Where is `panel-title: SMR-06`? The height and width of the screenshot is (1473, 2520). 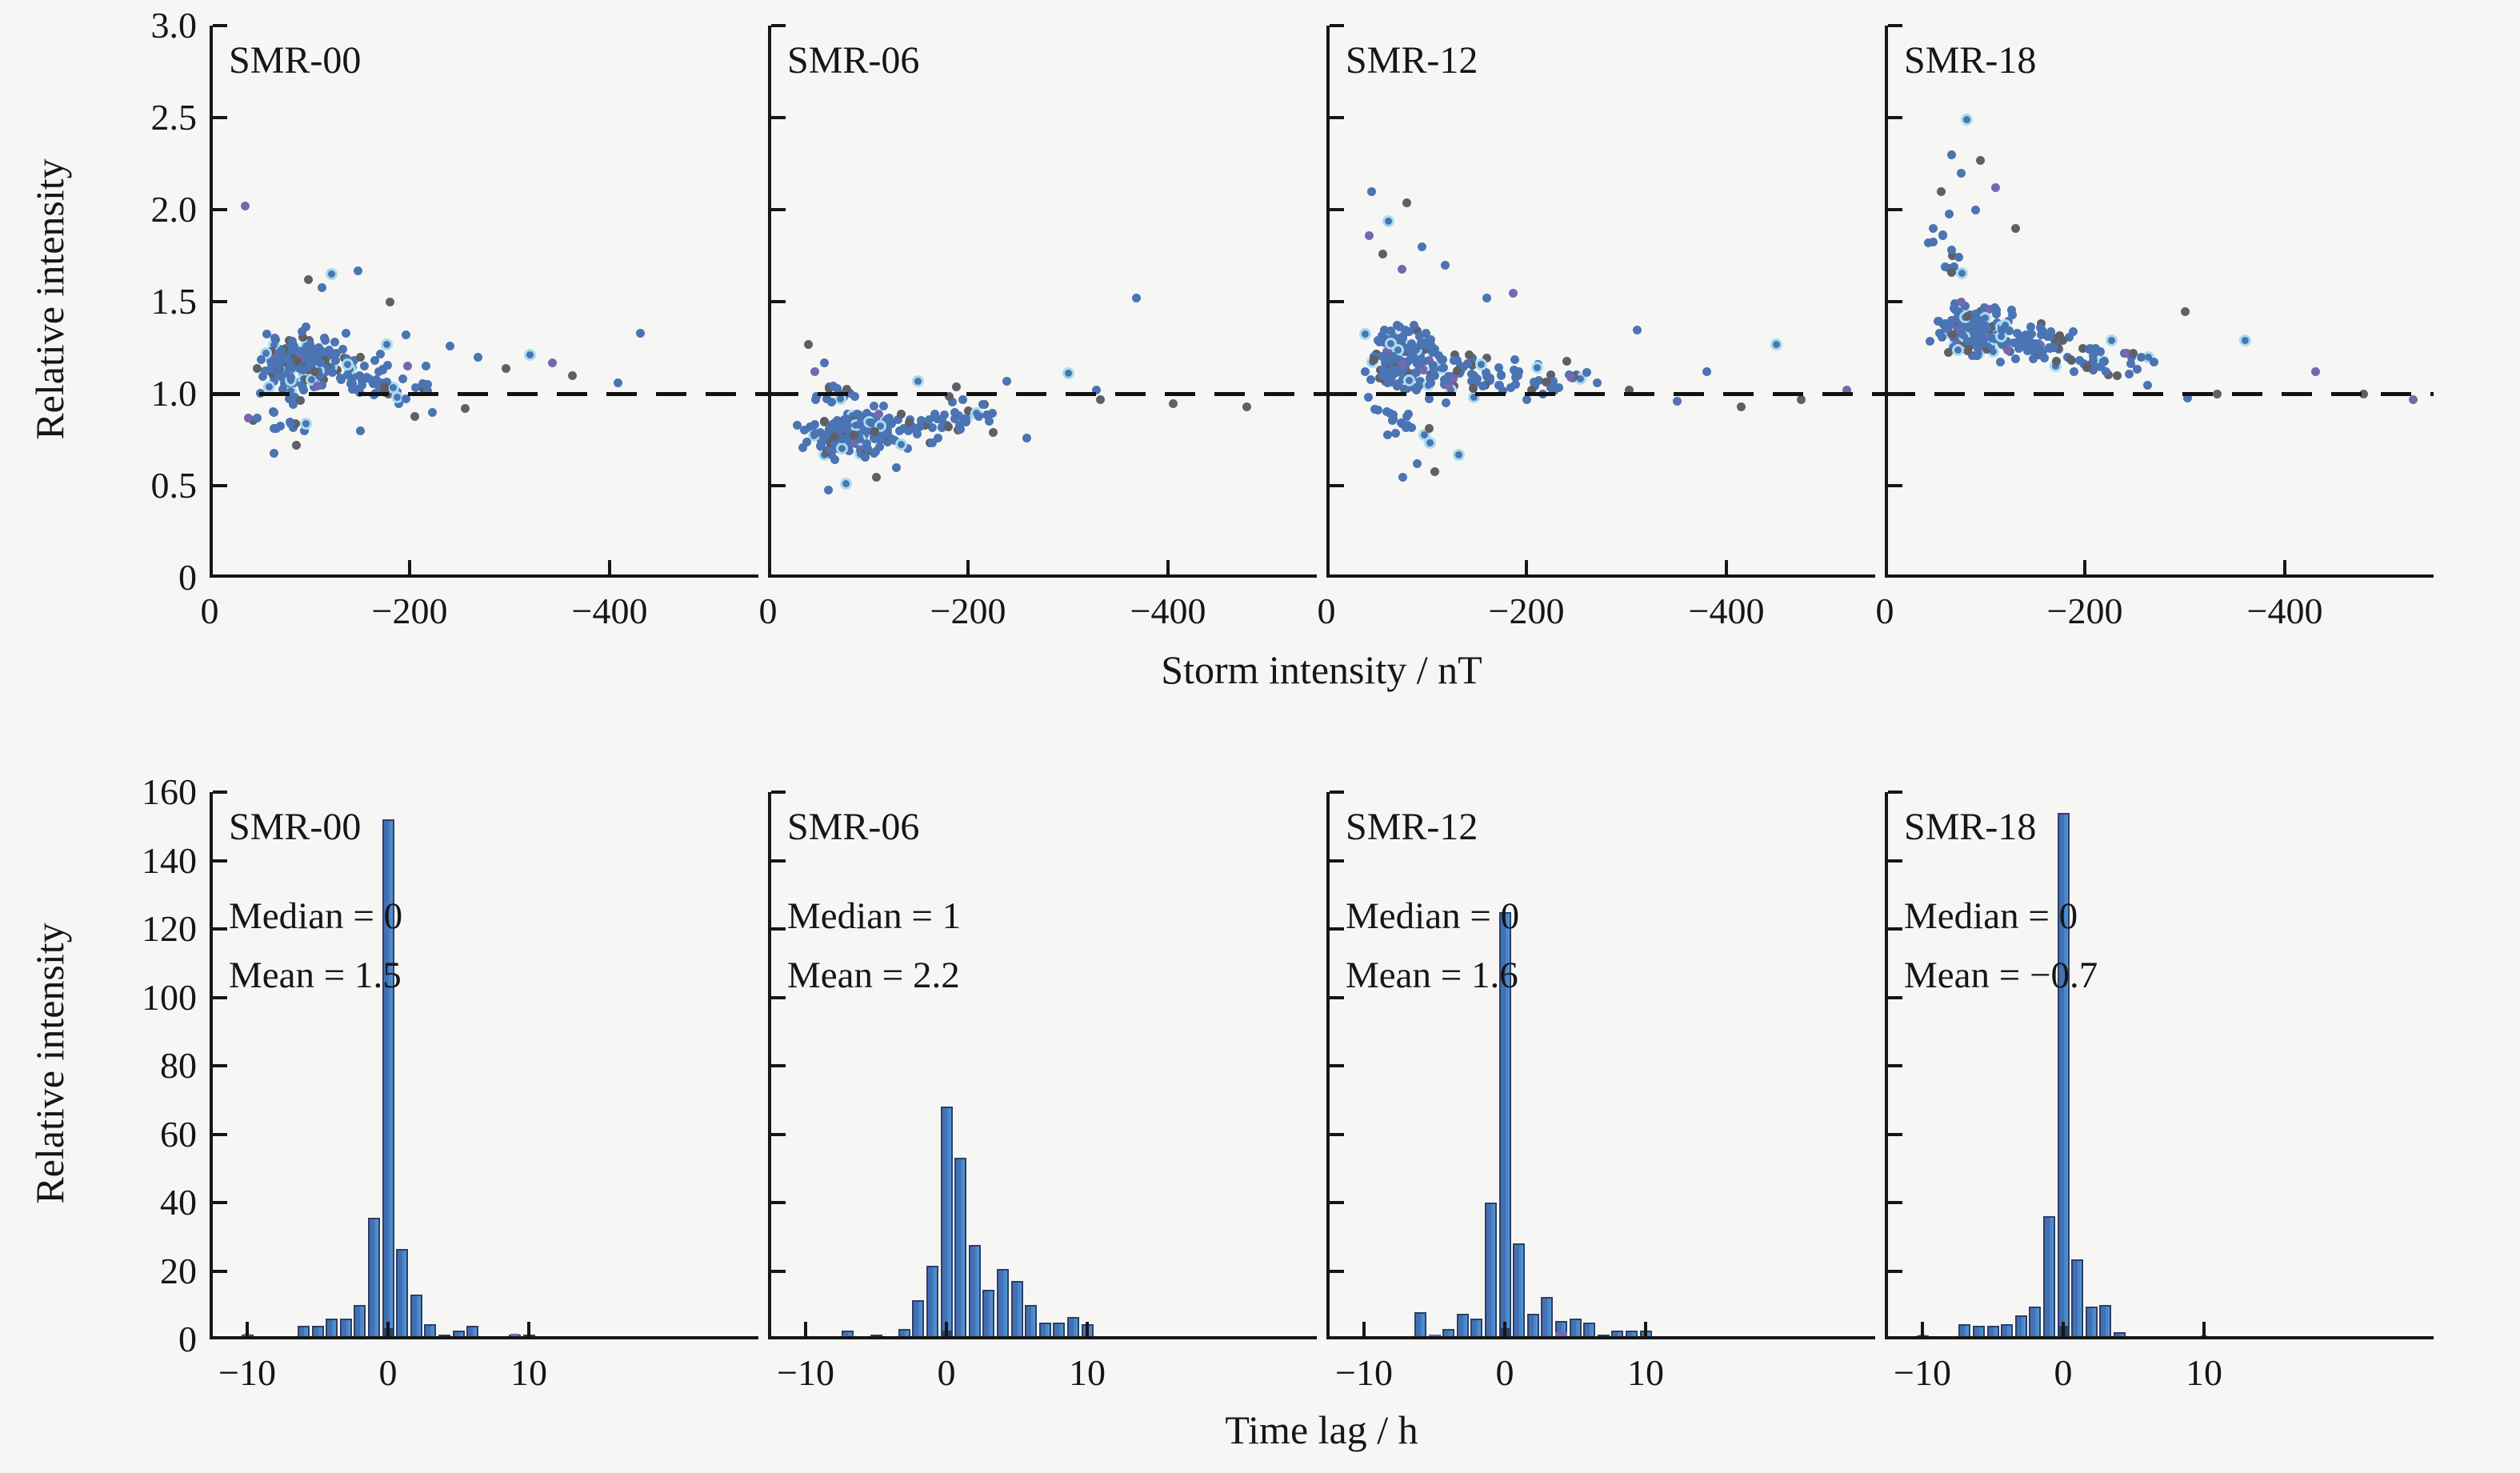 panel-title: SMR-06 is located at coordinates (853, 61).